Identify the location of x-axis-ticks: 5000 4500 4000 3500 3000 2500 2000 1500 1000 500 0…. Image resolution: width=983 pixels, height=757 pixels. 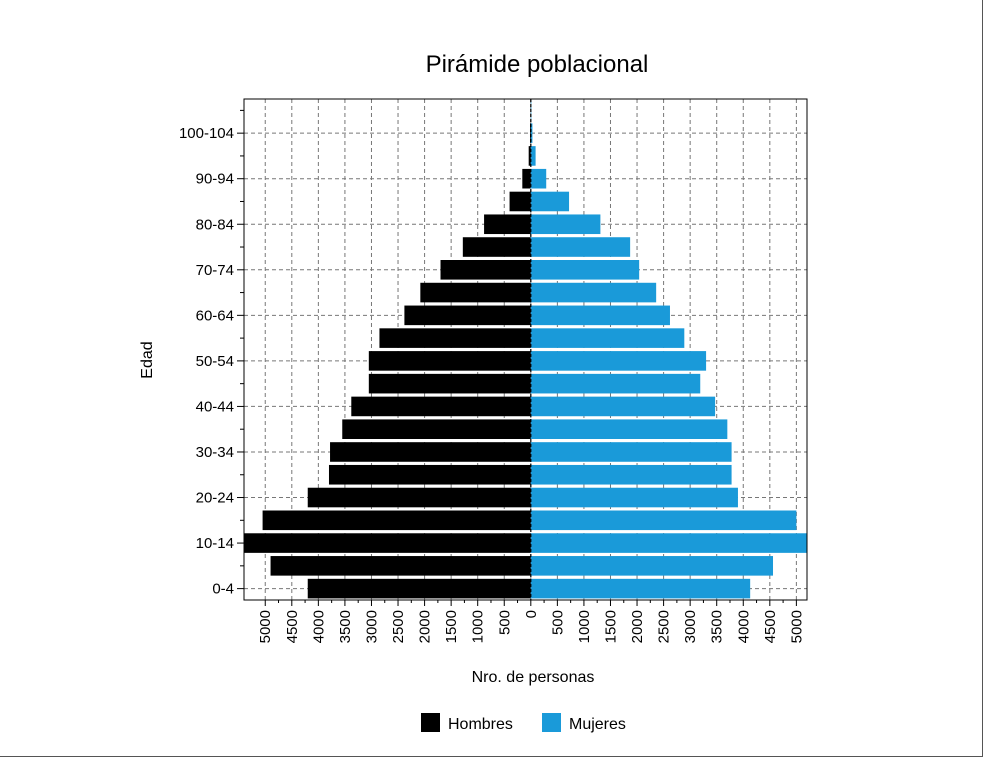
(531, 621).